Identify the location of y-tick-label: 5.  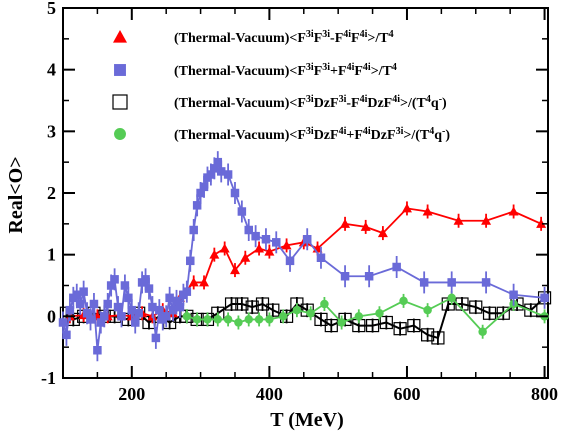
(51, 9).